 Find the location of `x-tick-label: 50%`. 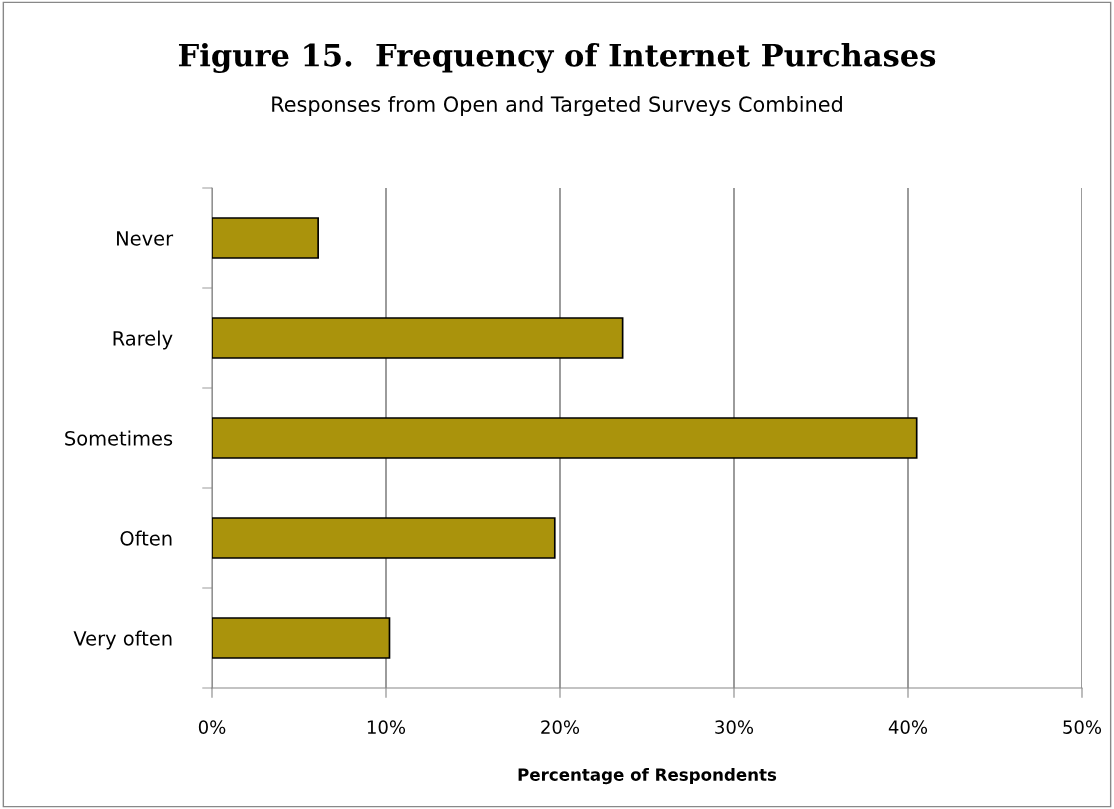

x-tick-label: 50% is located at coordinates (1082, 727).